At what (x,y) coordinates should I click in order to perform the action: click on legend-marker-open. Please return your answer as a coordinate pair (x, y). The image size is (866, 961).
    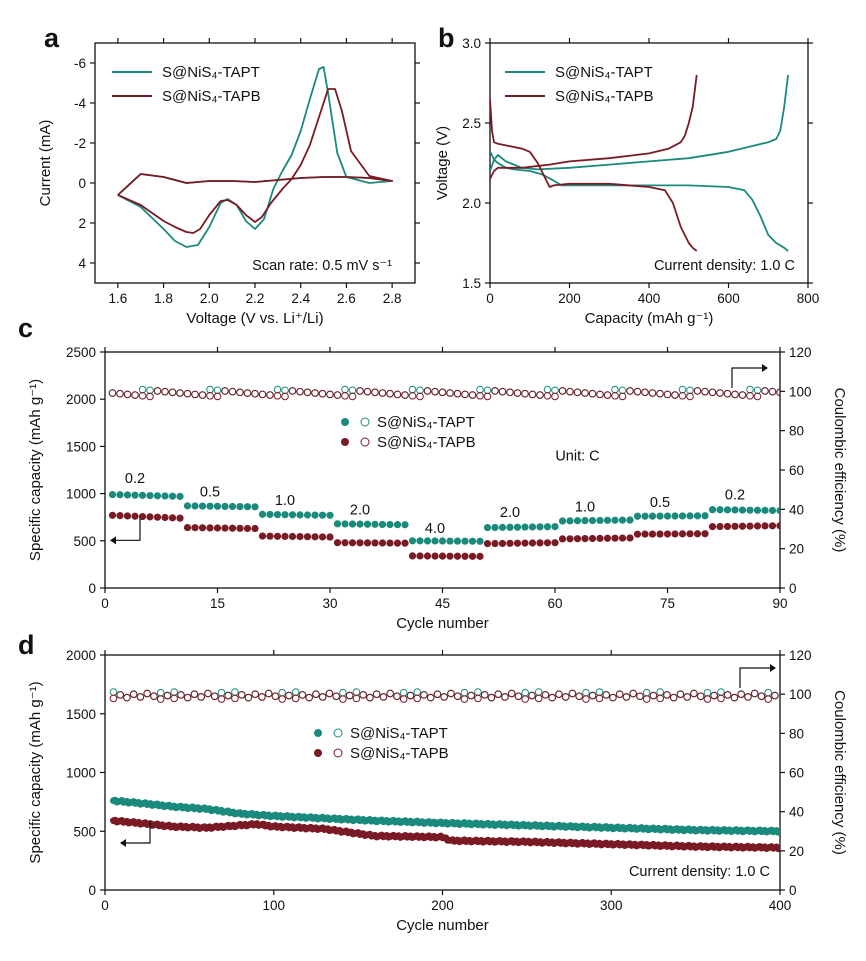
    Looking at the image, I should click on (338, 733).